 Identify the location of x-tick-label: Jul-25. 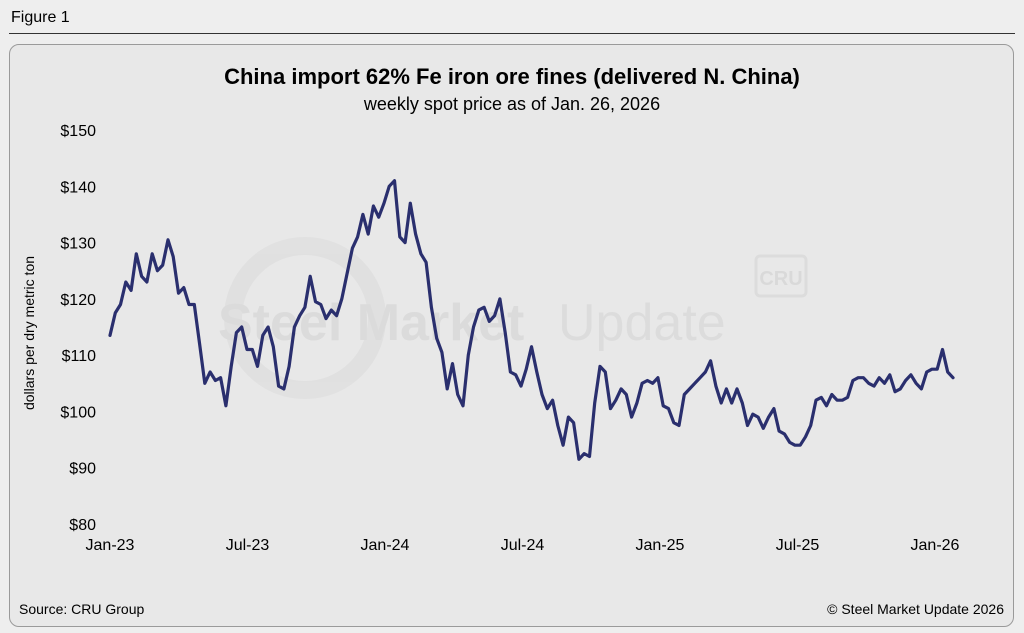
(798, 545).